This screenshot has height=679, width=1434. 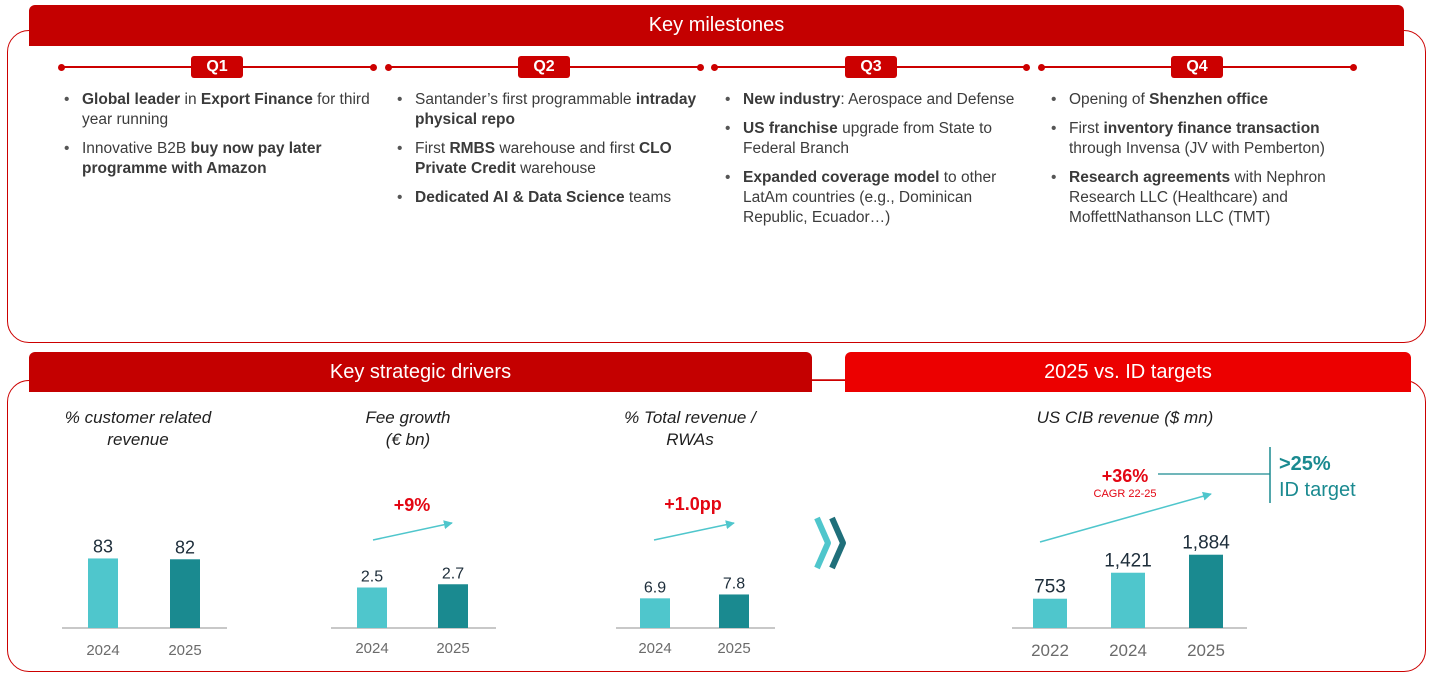 I want to click on quarter-label: Q1, so click(x=217, y=66).